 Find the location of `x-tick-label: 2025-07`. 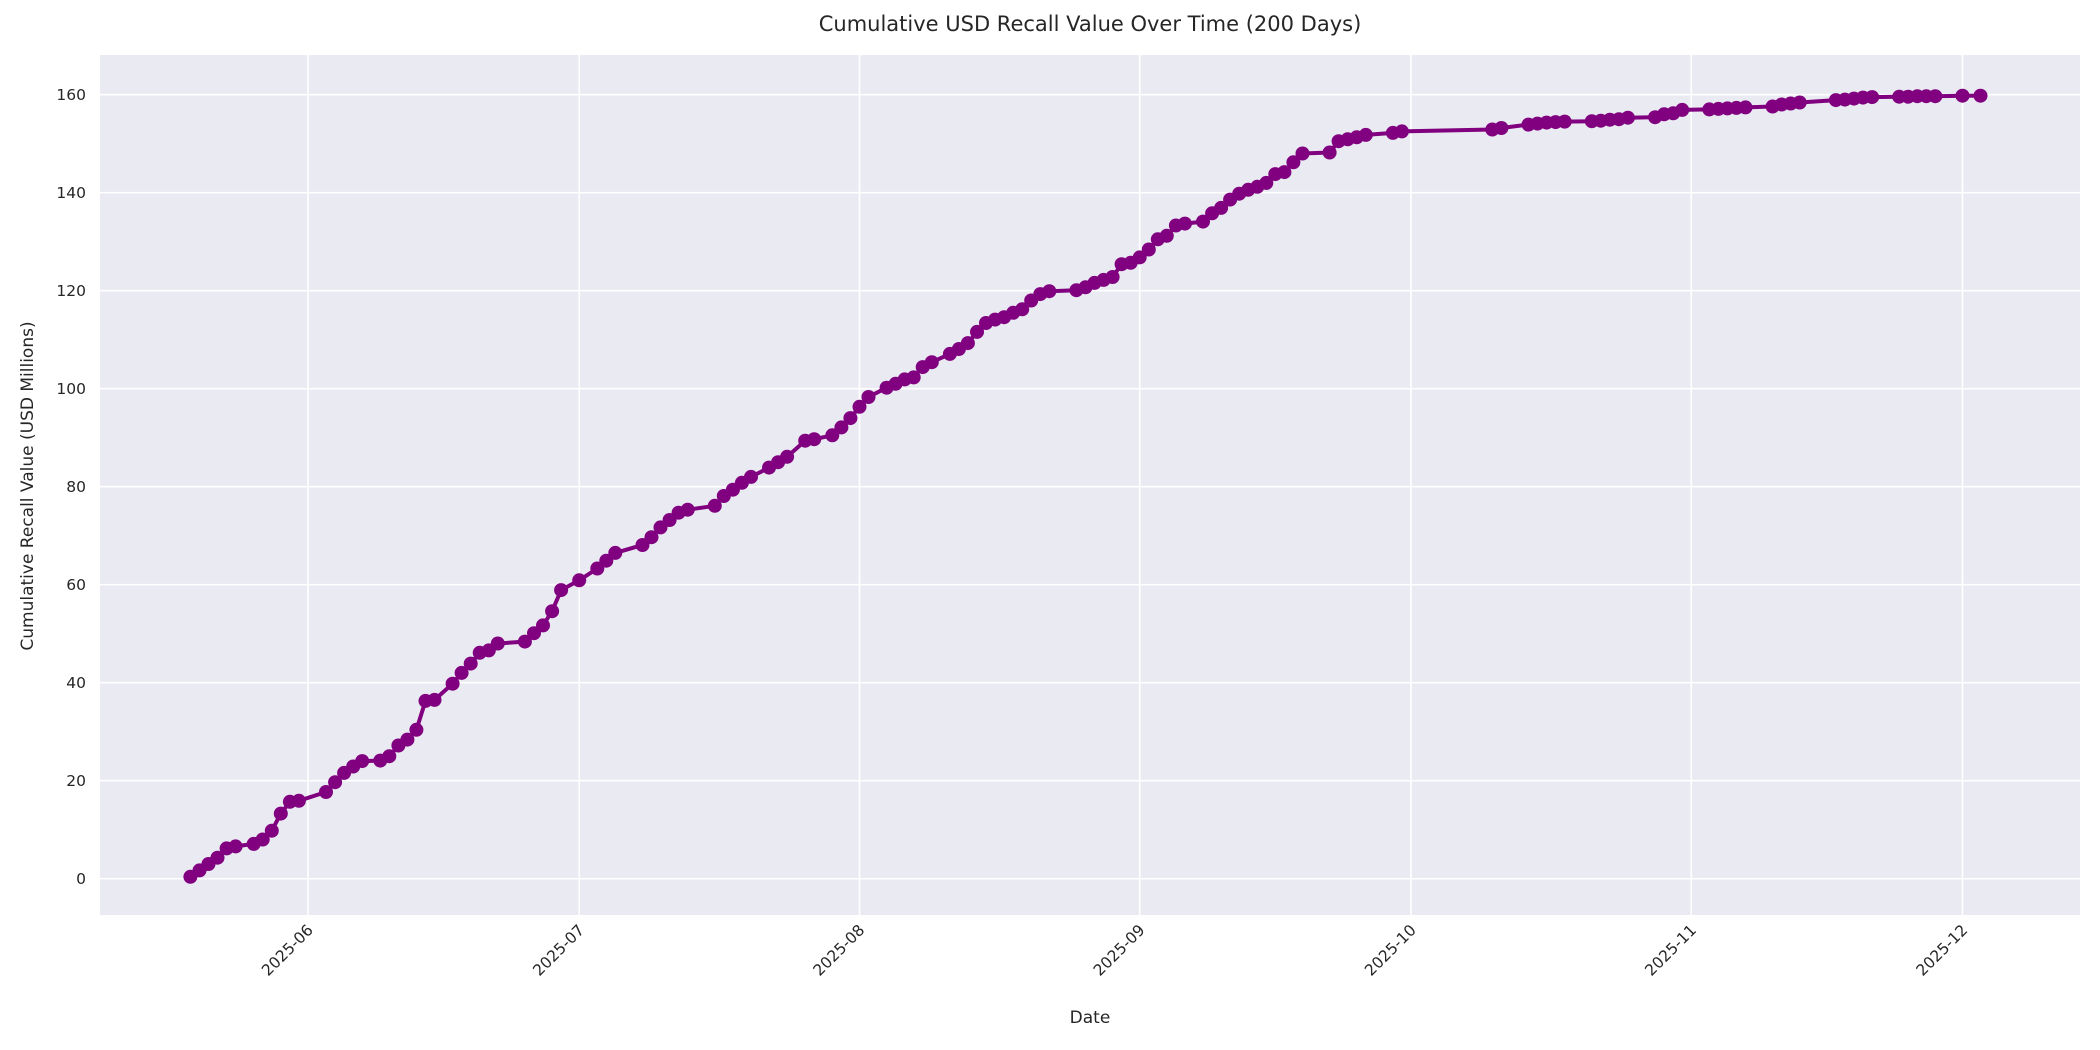

x-tick-label: 2025-07 is located at coordinates (558, 950).